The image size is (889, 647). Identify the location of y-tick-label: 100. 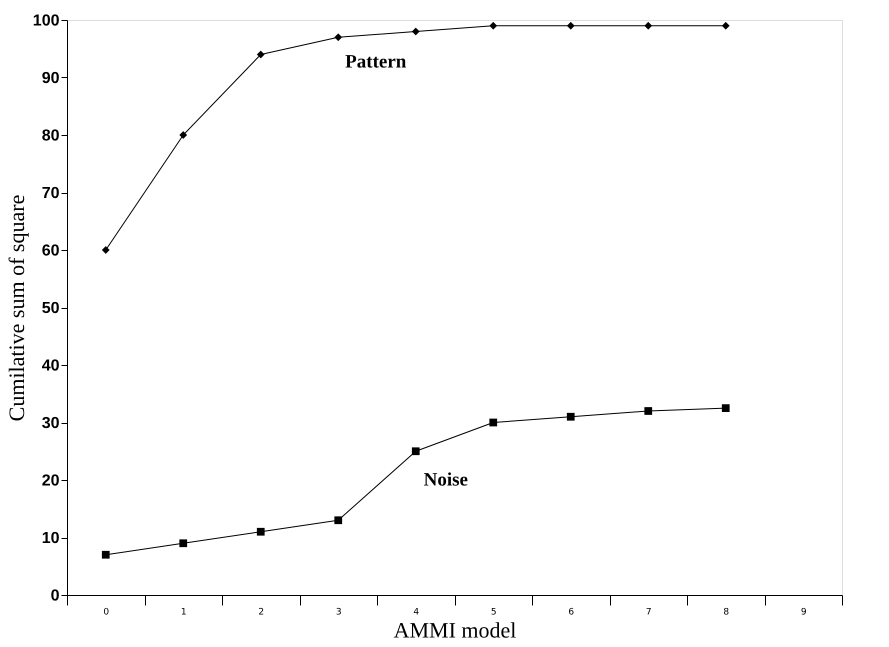
(46, 21).